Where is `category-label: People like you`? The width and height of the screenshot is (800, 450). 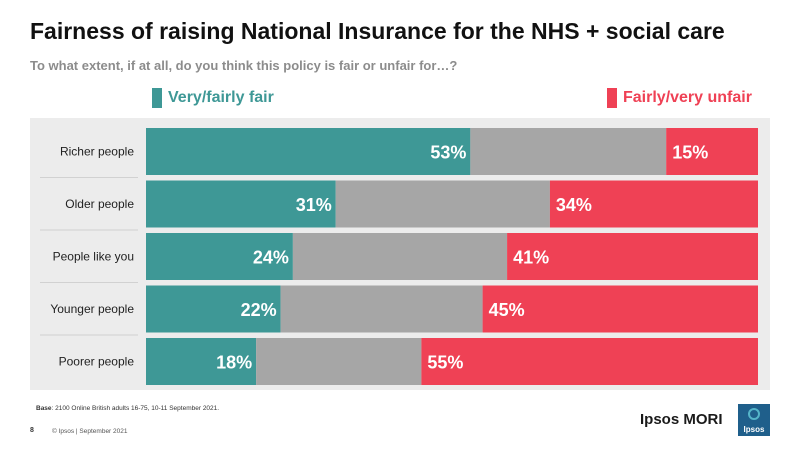 category-label: People like you is located at coordinates (93, 257).